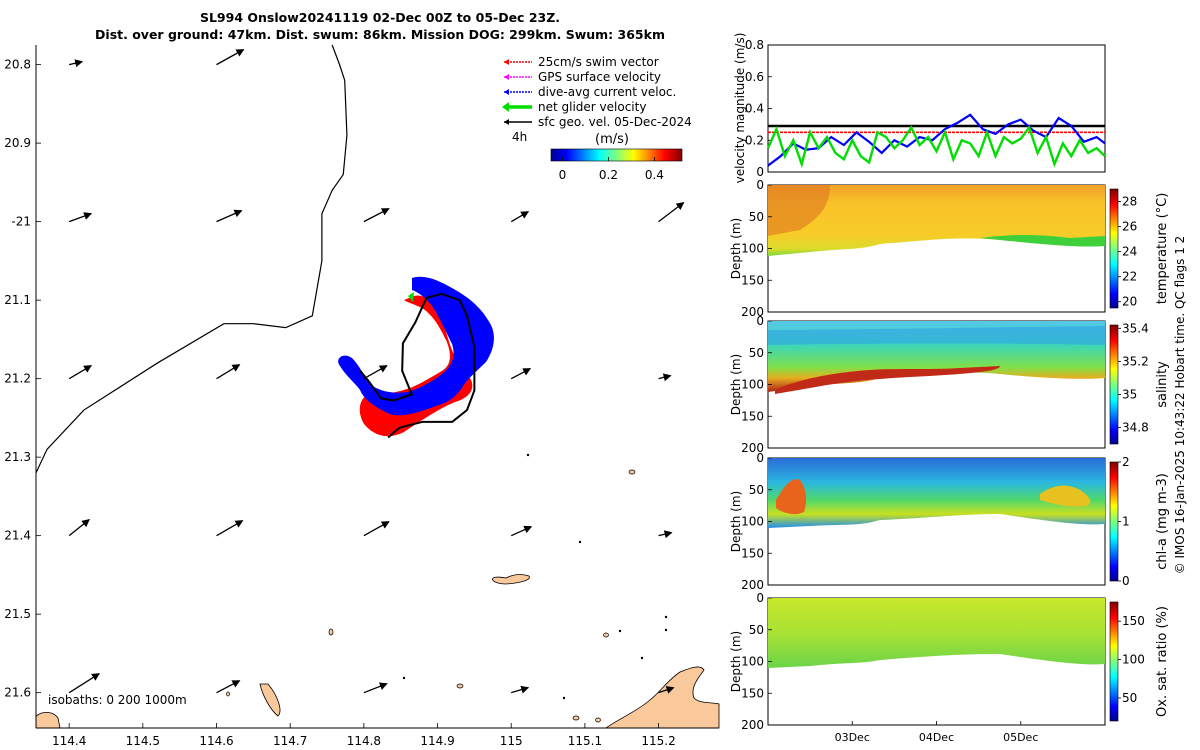 This screenshot has height=750, width=1200. I want to click on chl-maximum-patch, so click(791, 497).